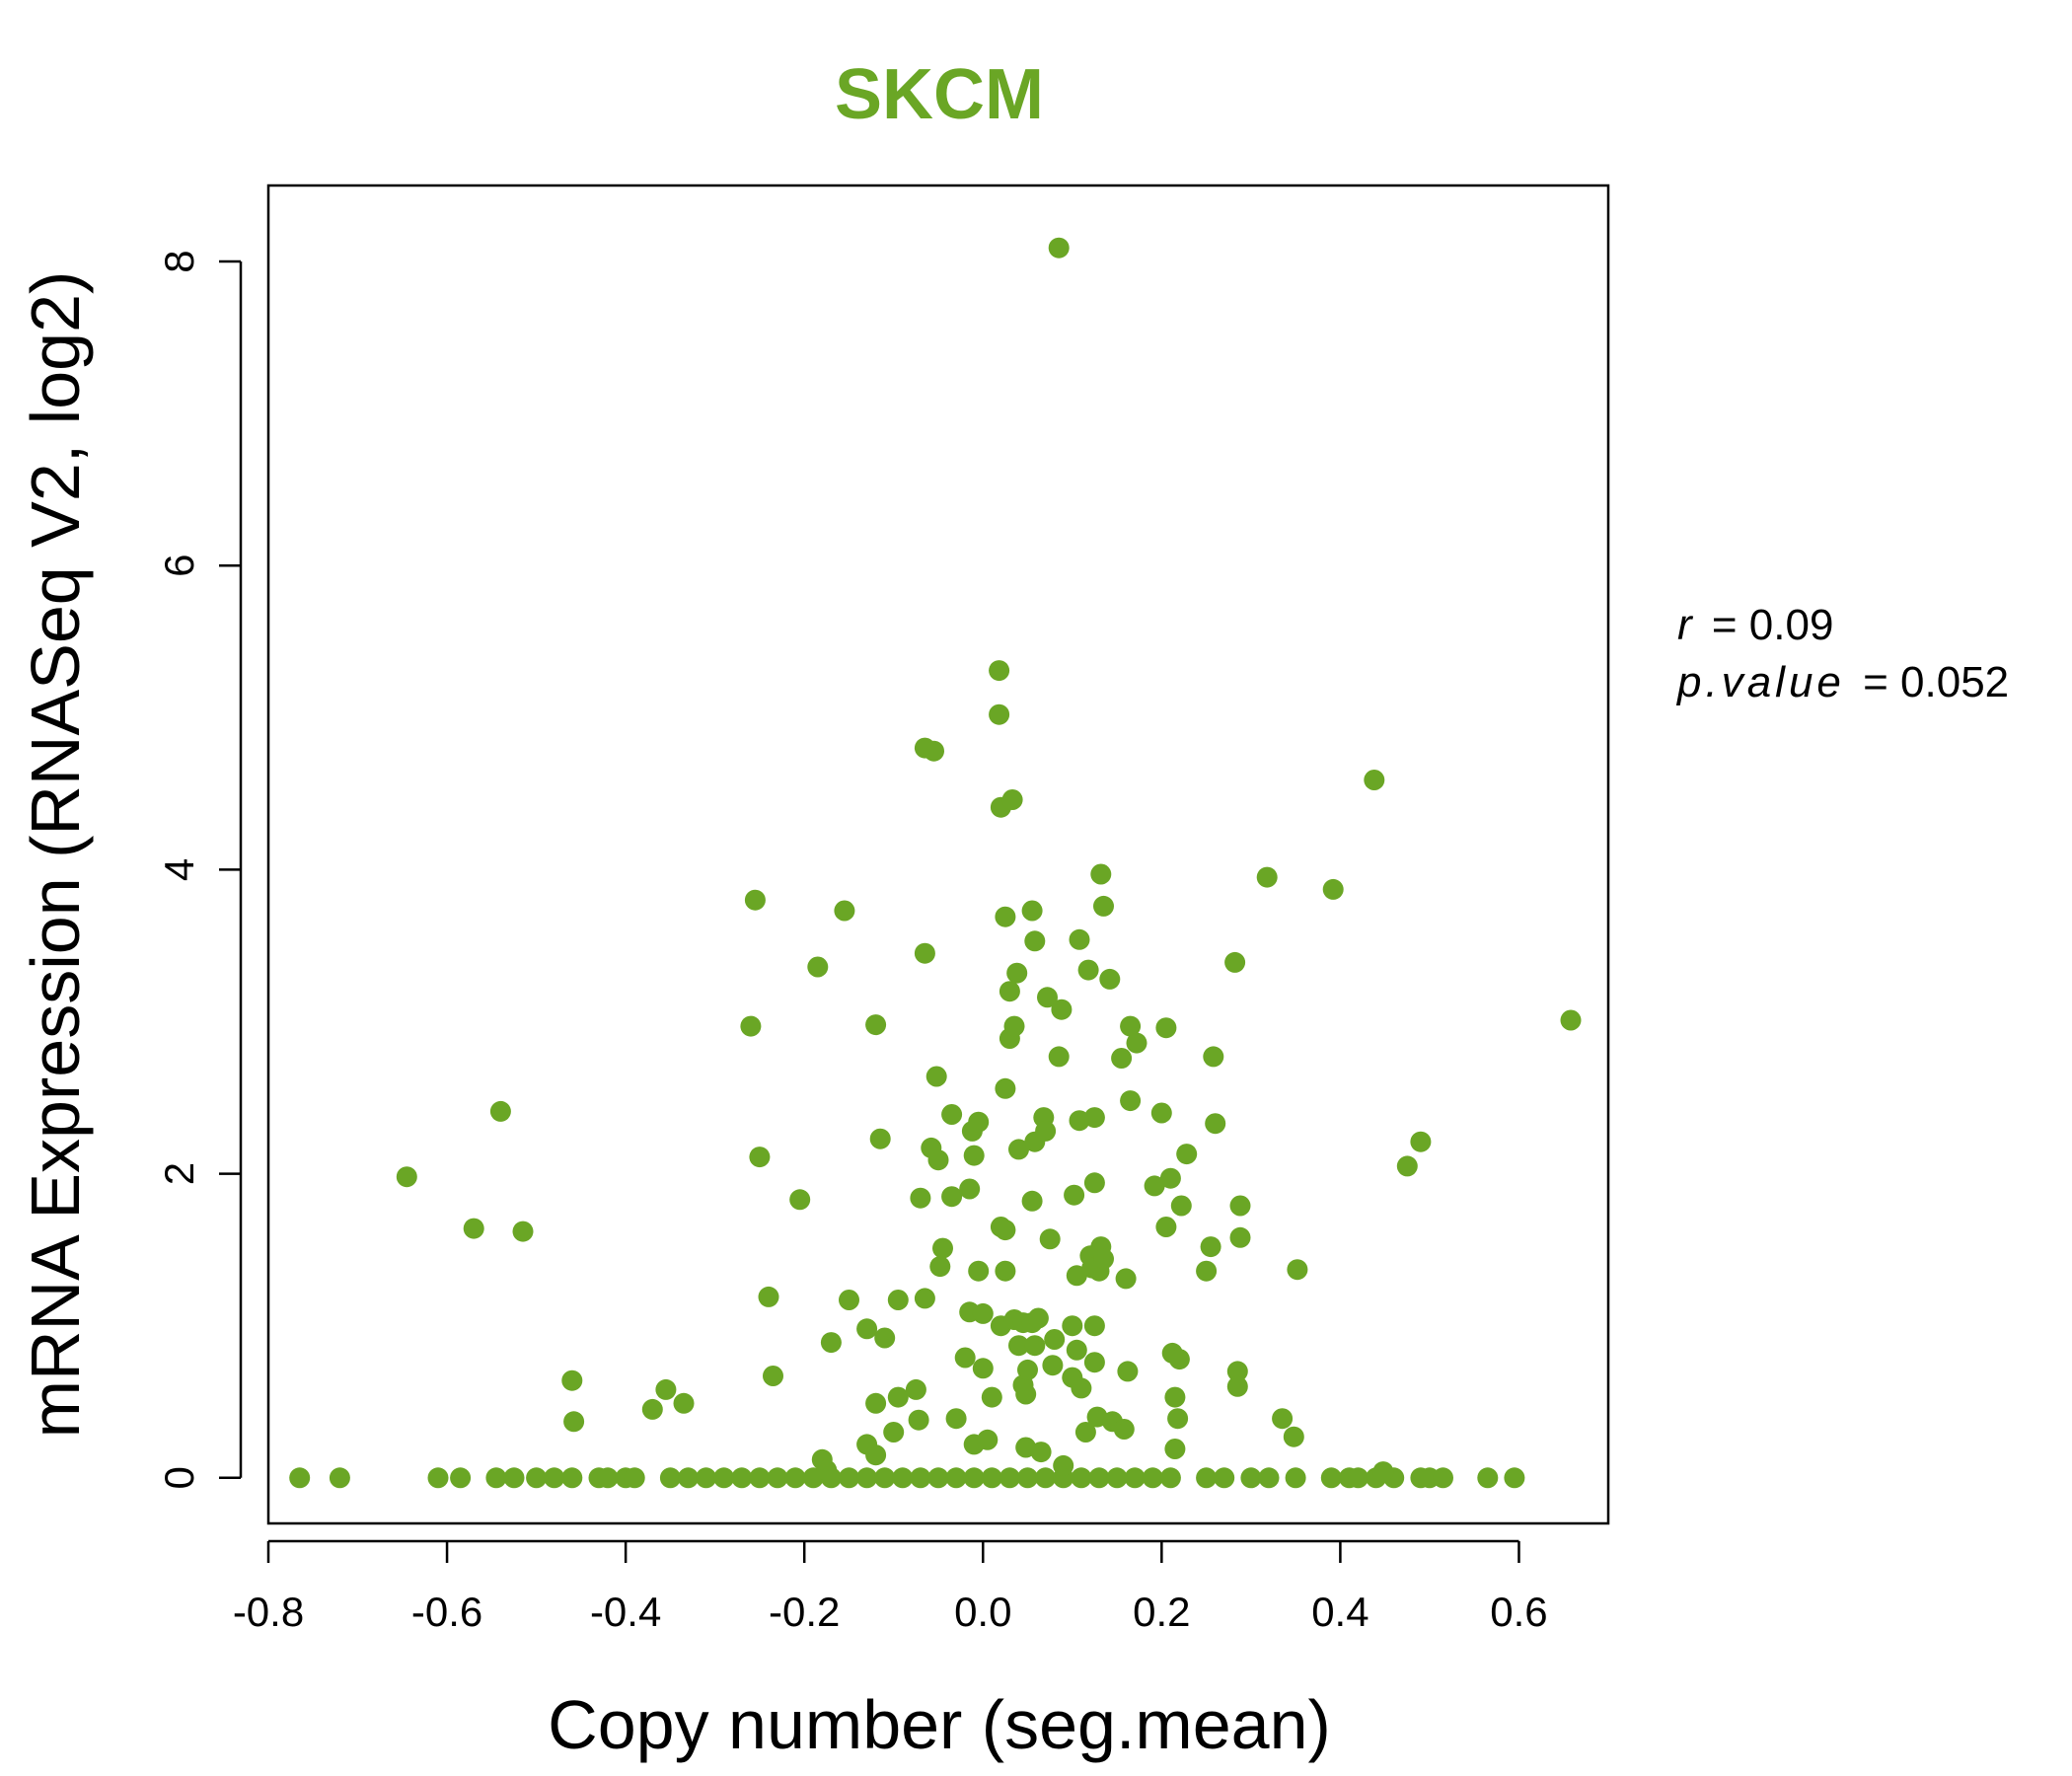 The width and height of the screenshot is (2072, 1776). What do you see at coordinates (1685, 625) in the screenshot?
I see `r-label: r` at bounding box center [1685, 625].